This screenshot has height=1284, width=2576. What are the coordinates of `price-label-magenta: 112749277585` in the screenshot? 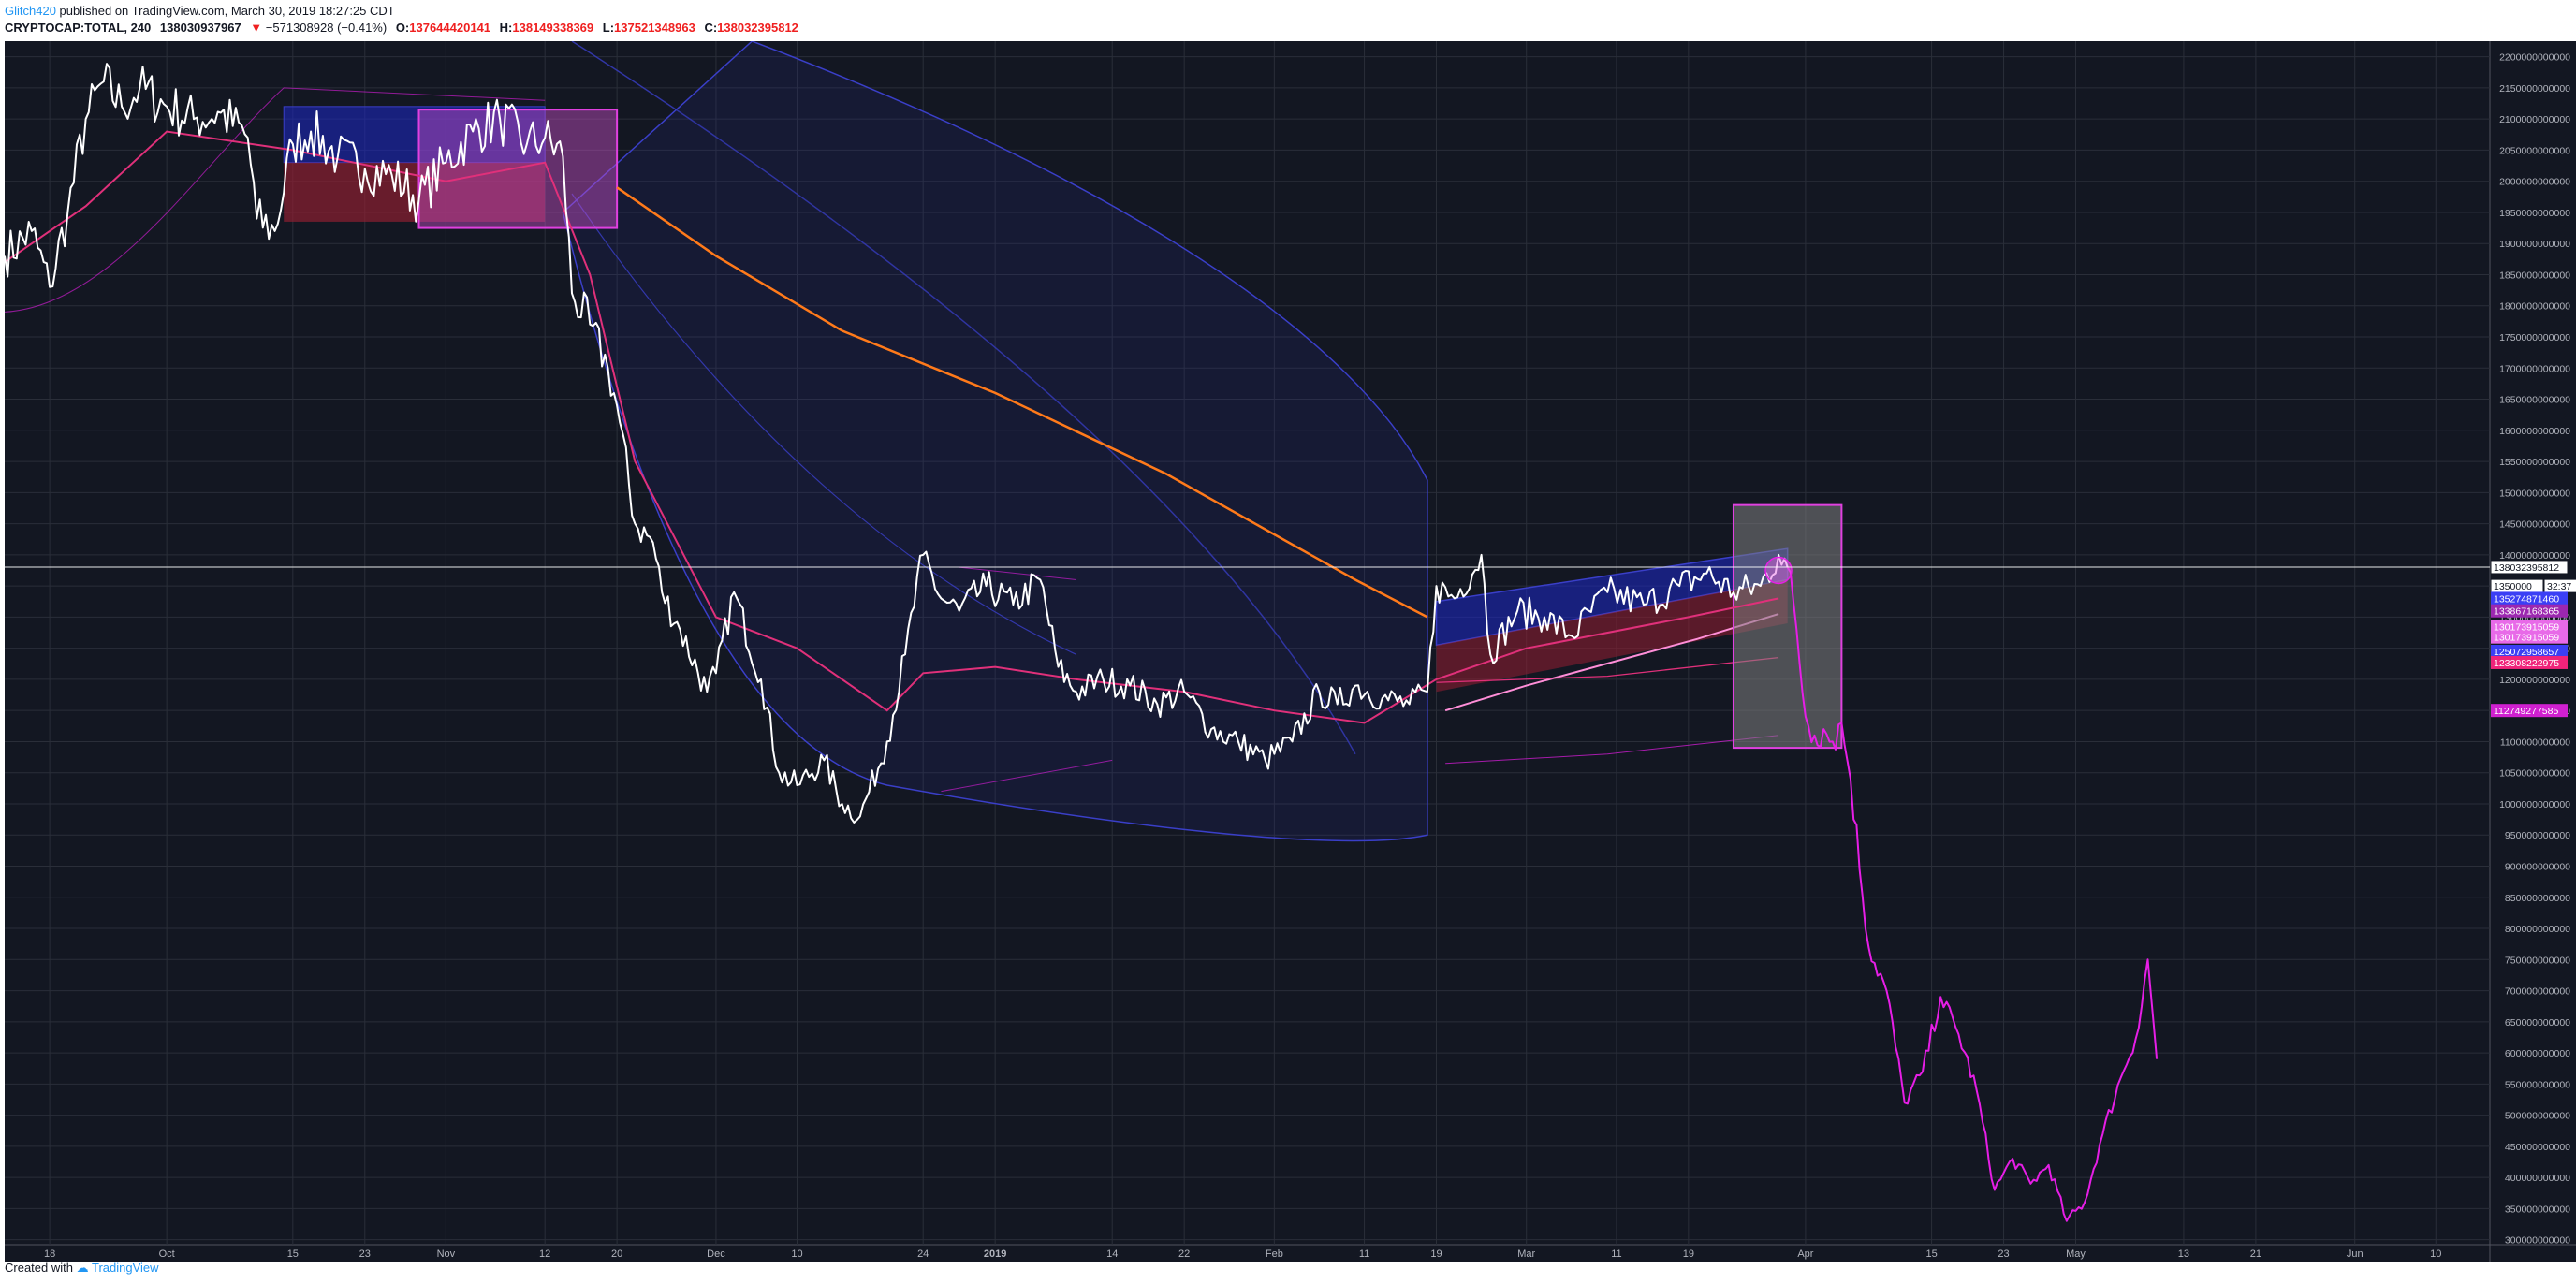 It's located at (2529, 711).